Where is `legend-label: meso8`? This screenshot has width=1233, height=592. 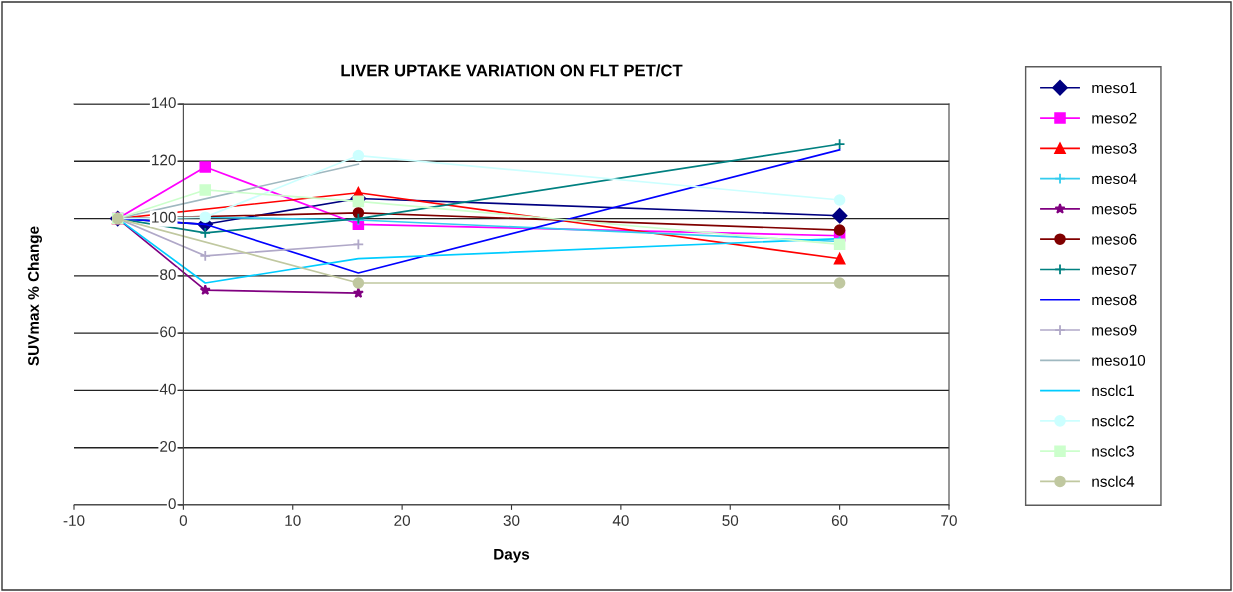 legend-label: meso8 is located at coordinates (1114, 300).